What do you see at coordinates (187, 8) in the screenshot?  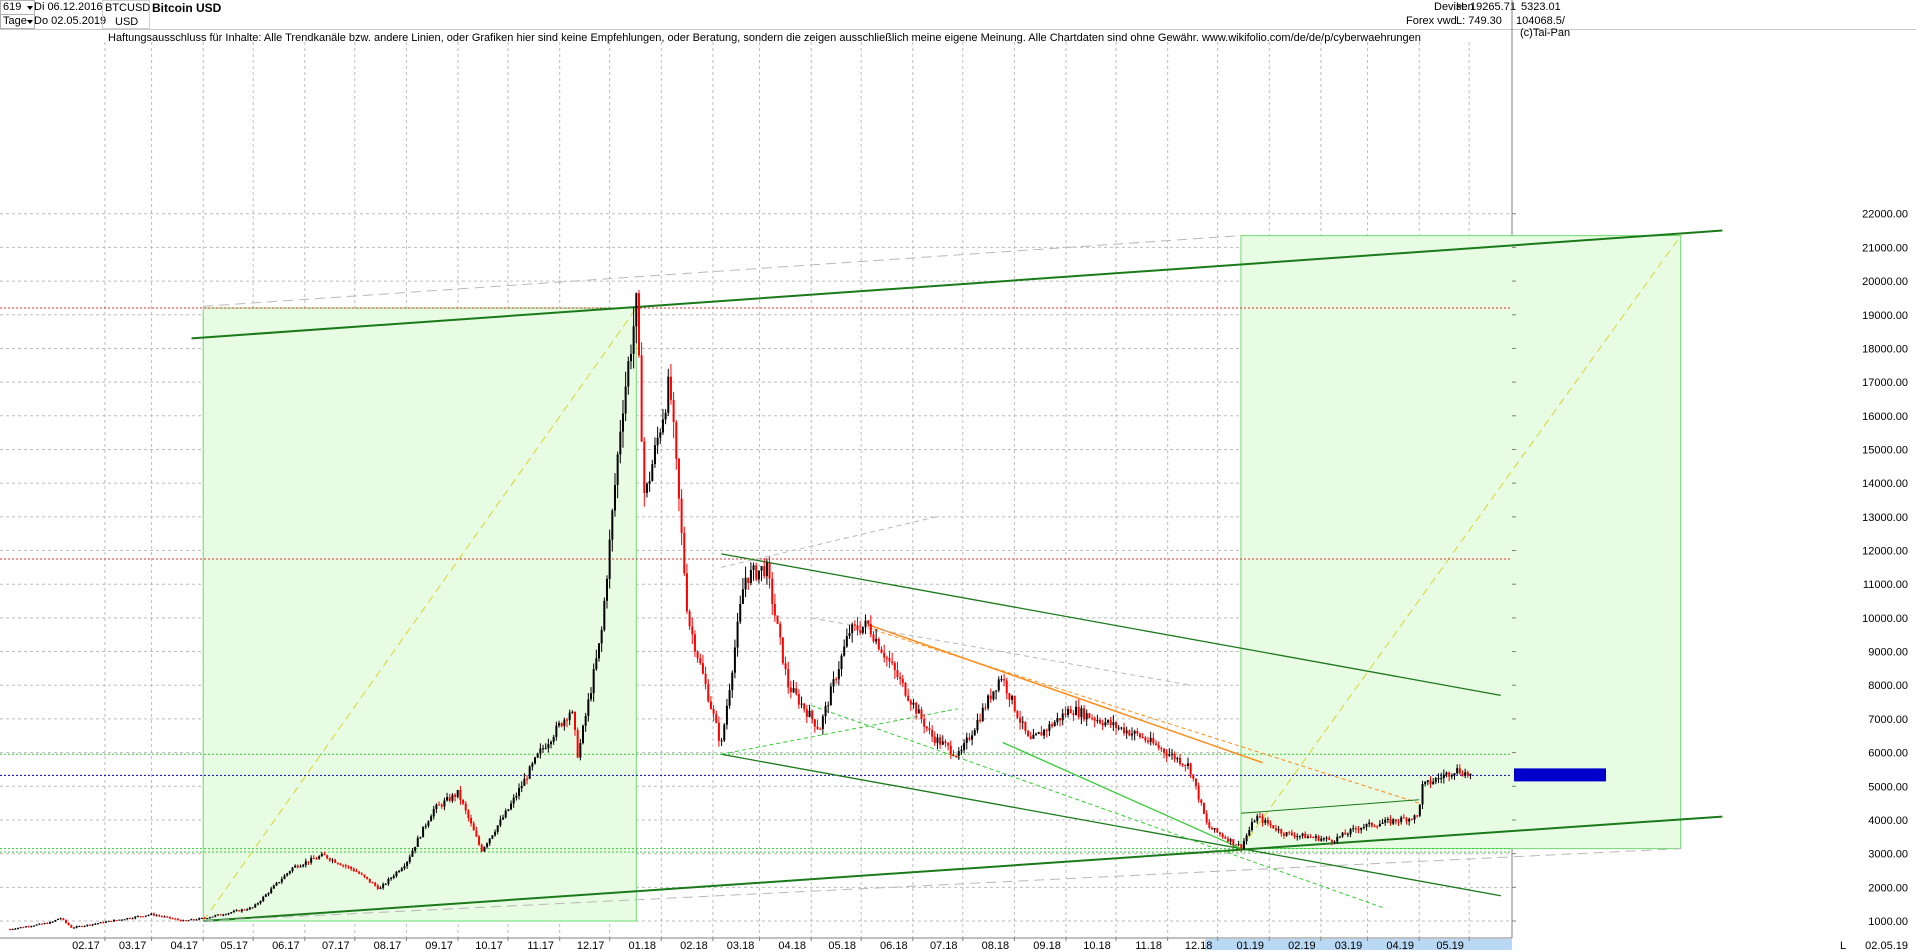 I see `chart-title: Bitcoin USD` at bounding box center [187, 8].